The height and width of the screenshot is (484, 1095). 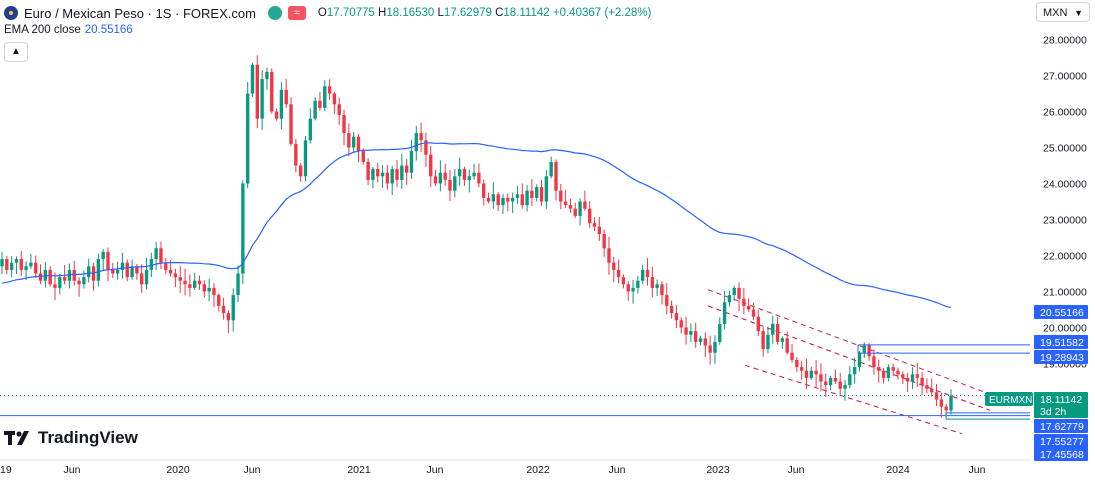 I want to click on ema-value: 20.55166, so click(x=108, y=30).